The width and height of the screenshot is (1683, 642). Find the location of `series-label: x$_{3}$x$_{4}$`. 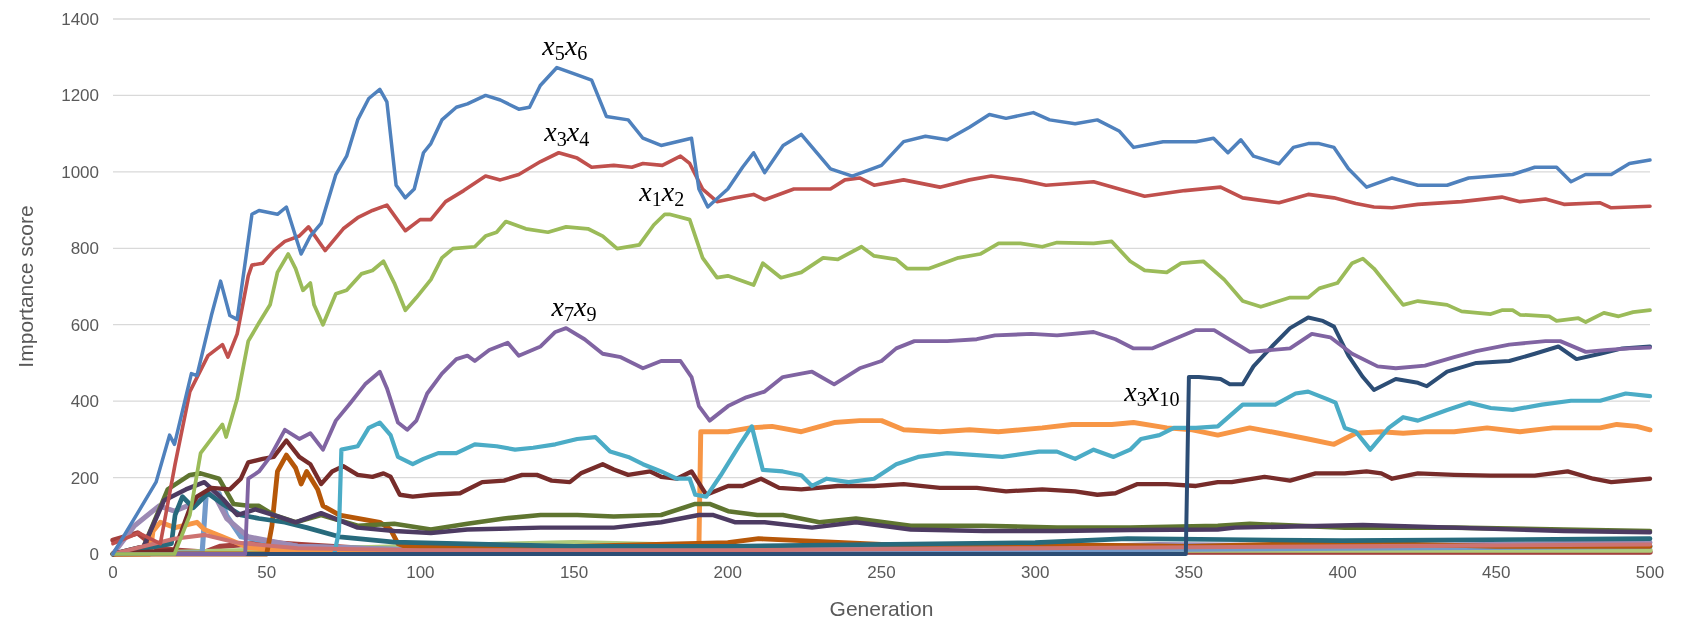

series-label: x$_{3}$x$_{4}$ is located at coordinates (566, 132).